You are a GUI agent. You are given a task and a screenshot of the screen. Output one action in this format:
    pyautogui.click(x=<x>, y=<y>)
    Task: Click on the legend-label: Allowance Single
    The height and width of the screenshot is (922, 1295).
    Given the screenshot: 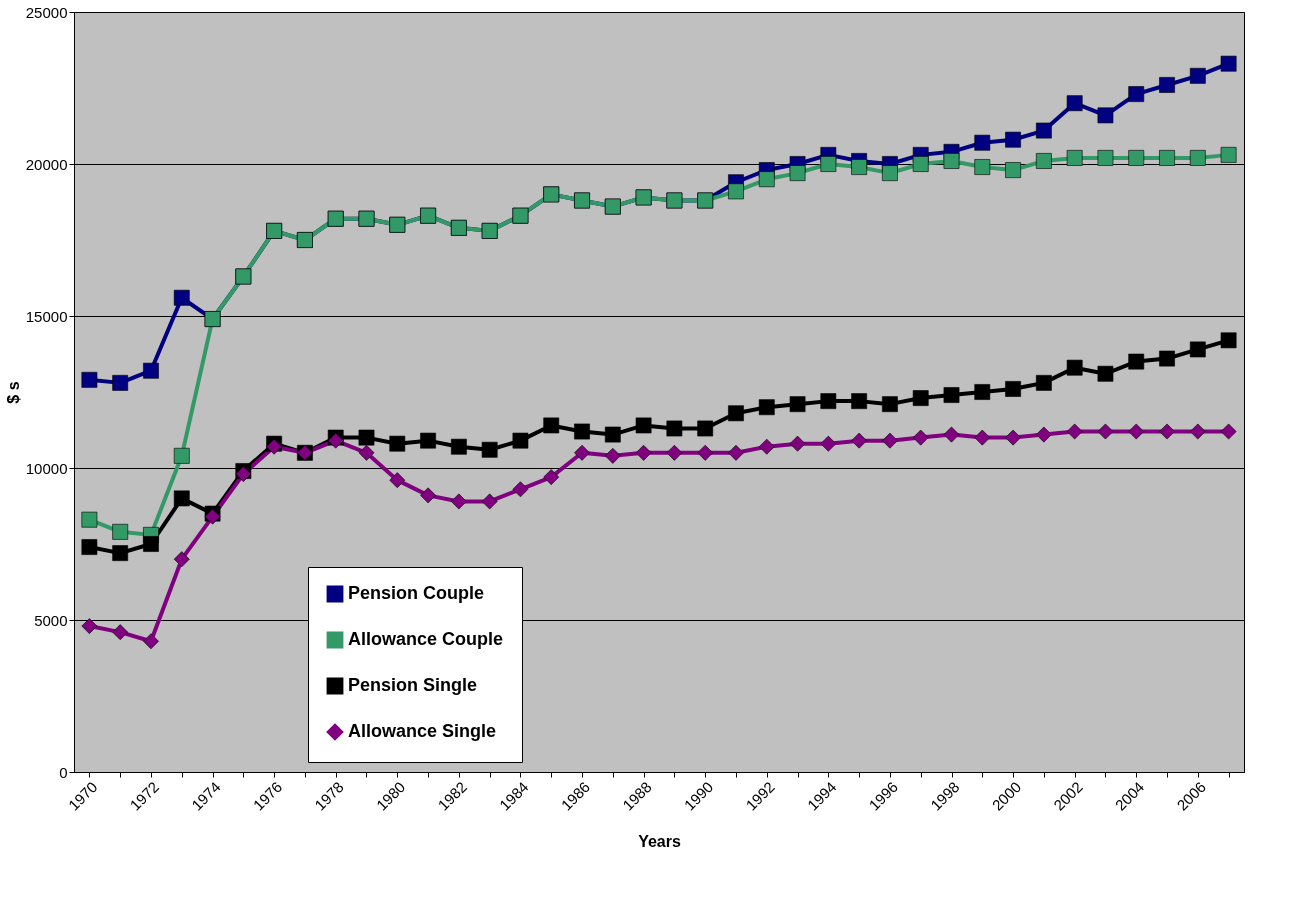 What is the action you would take?
    pyautogui.click(x=422, y=731)
    